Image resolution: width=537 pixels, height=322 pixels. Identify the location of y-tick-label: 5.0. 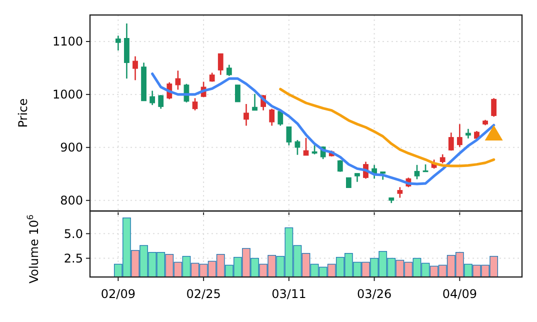
(73, 233).